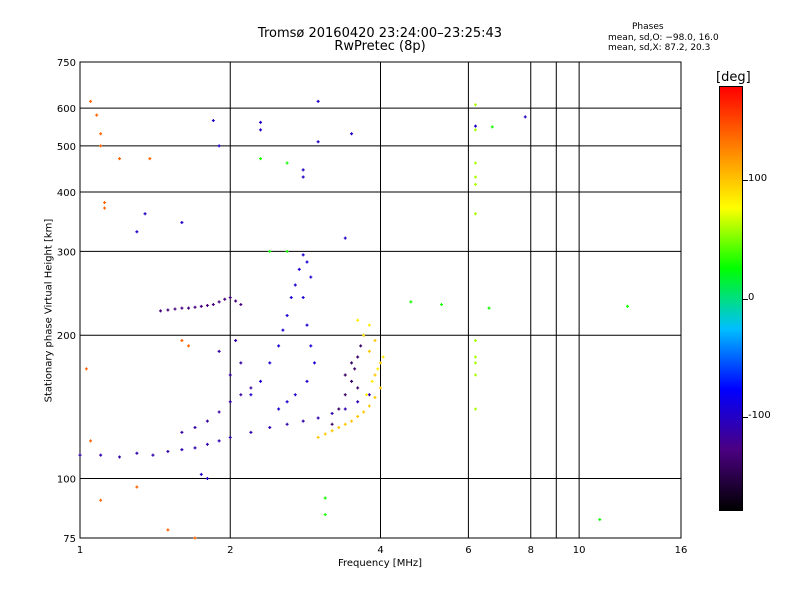 The height and width of the screenshot is (600, 800). Describe the element at coordinates (659, 48) in the screenshot. I see `phases-x-mode: mean, sd,X: 87.2, 20.3` at that location.